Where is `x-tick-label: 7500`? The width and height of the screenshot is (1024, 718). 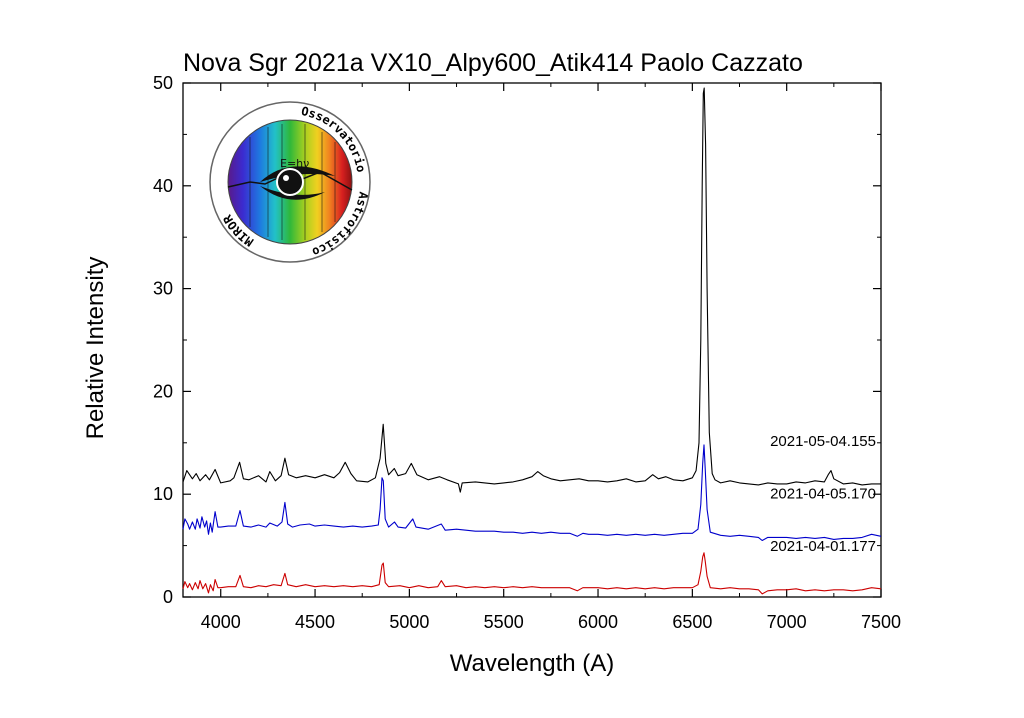 x-tick-label: 7500 is located at coordinates (881, 622).